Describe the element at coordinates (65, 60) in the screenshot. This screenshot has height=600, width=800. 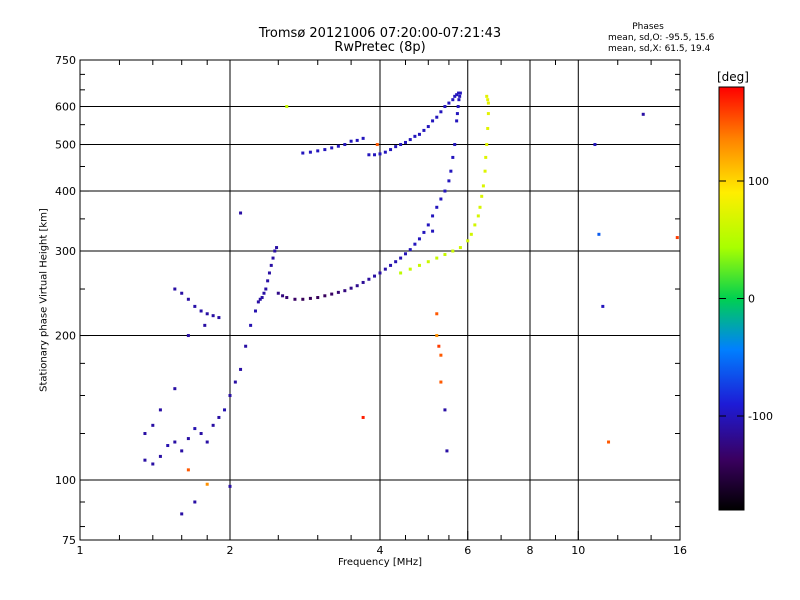
I see `y-tick-label: 750` at that location.